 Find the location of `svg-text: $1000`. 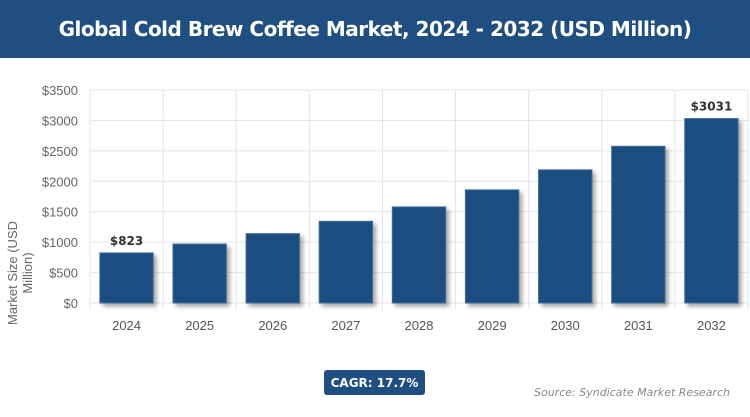

svg-text: $1000 is located at coordinates (60, 242).